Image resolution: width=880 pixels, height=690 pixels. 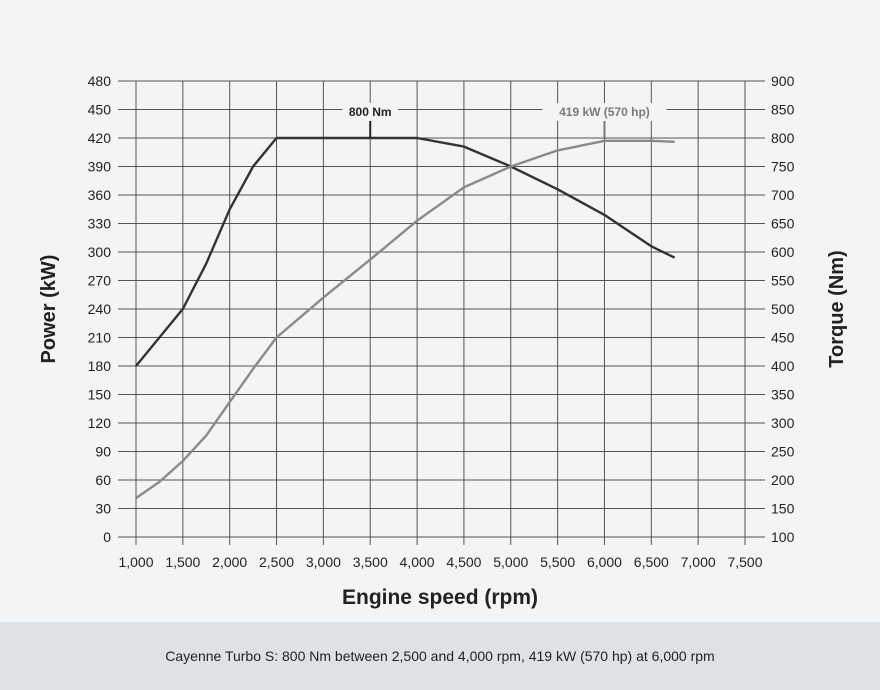 What do you see at coordinates (783, 309) in the screenshot?
I see `y-right-tick-label: 500` at bounding box center [783, 309].